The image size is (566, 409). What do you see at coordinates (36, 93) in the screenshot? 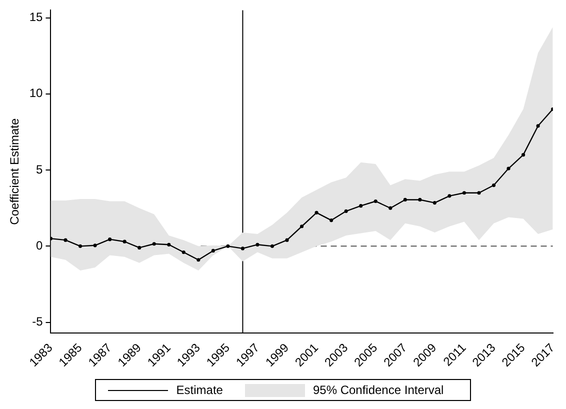
I see `y-tick-label: 10` at bounding box center [36, 93].